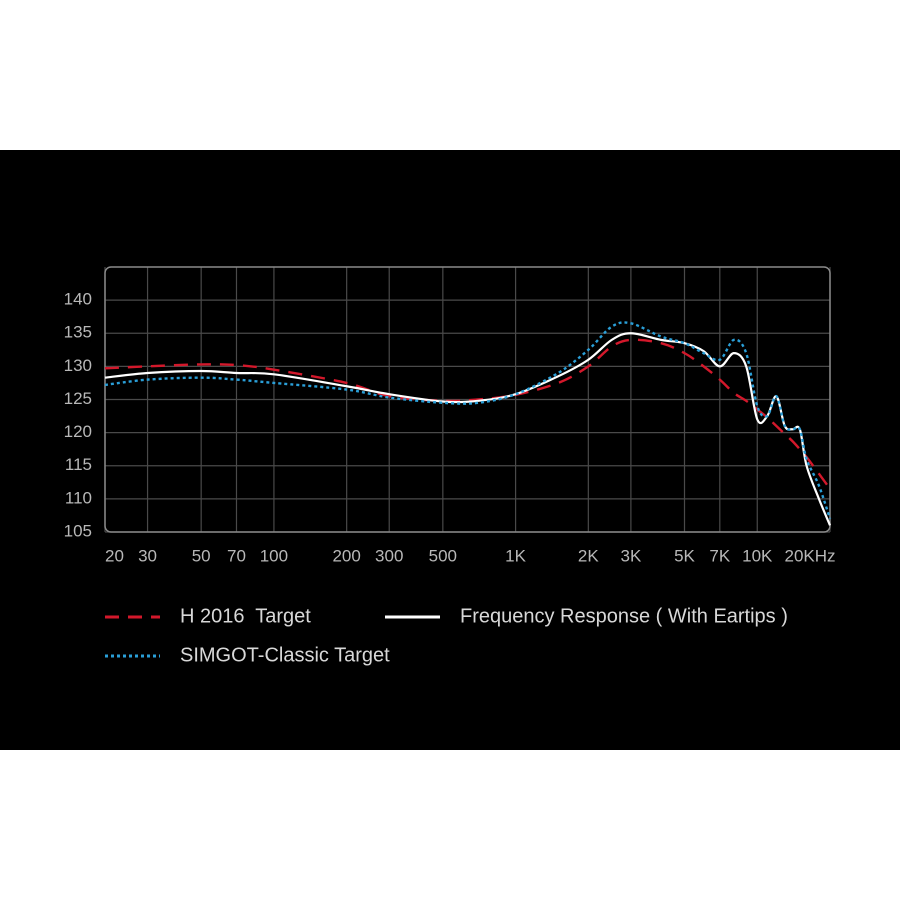 Image resolution: width=900 pixels, height=900 pixels. Describe the element at coordinates (515, 555) in the screenshot. I see `x-tick-label: 1K` at that location.